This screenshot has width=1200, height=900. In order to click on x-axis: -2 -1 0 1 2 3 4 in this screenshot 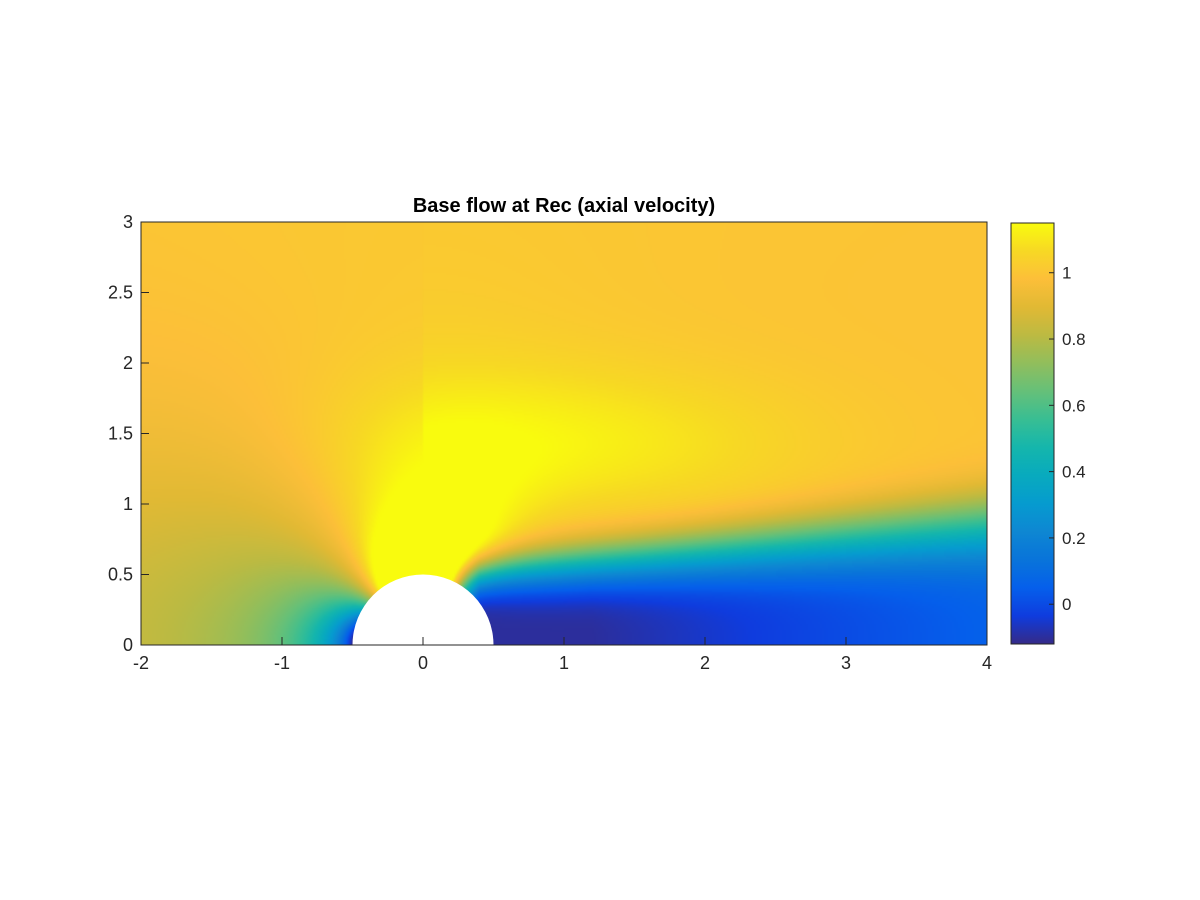, I will do `click(562, 655)`.